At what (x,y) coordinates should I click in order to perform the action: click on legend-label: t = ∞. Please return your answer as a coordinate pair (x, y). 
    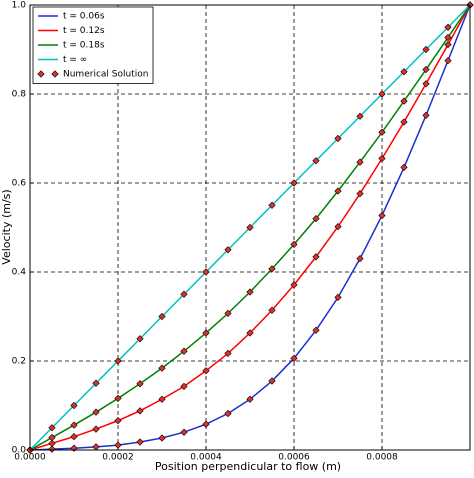
    Looking at the image, I should click on (75, 60).